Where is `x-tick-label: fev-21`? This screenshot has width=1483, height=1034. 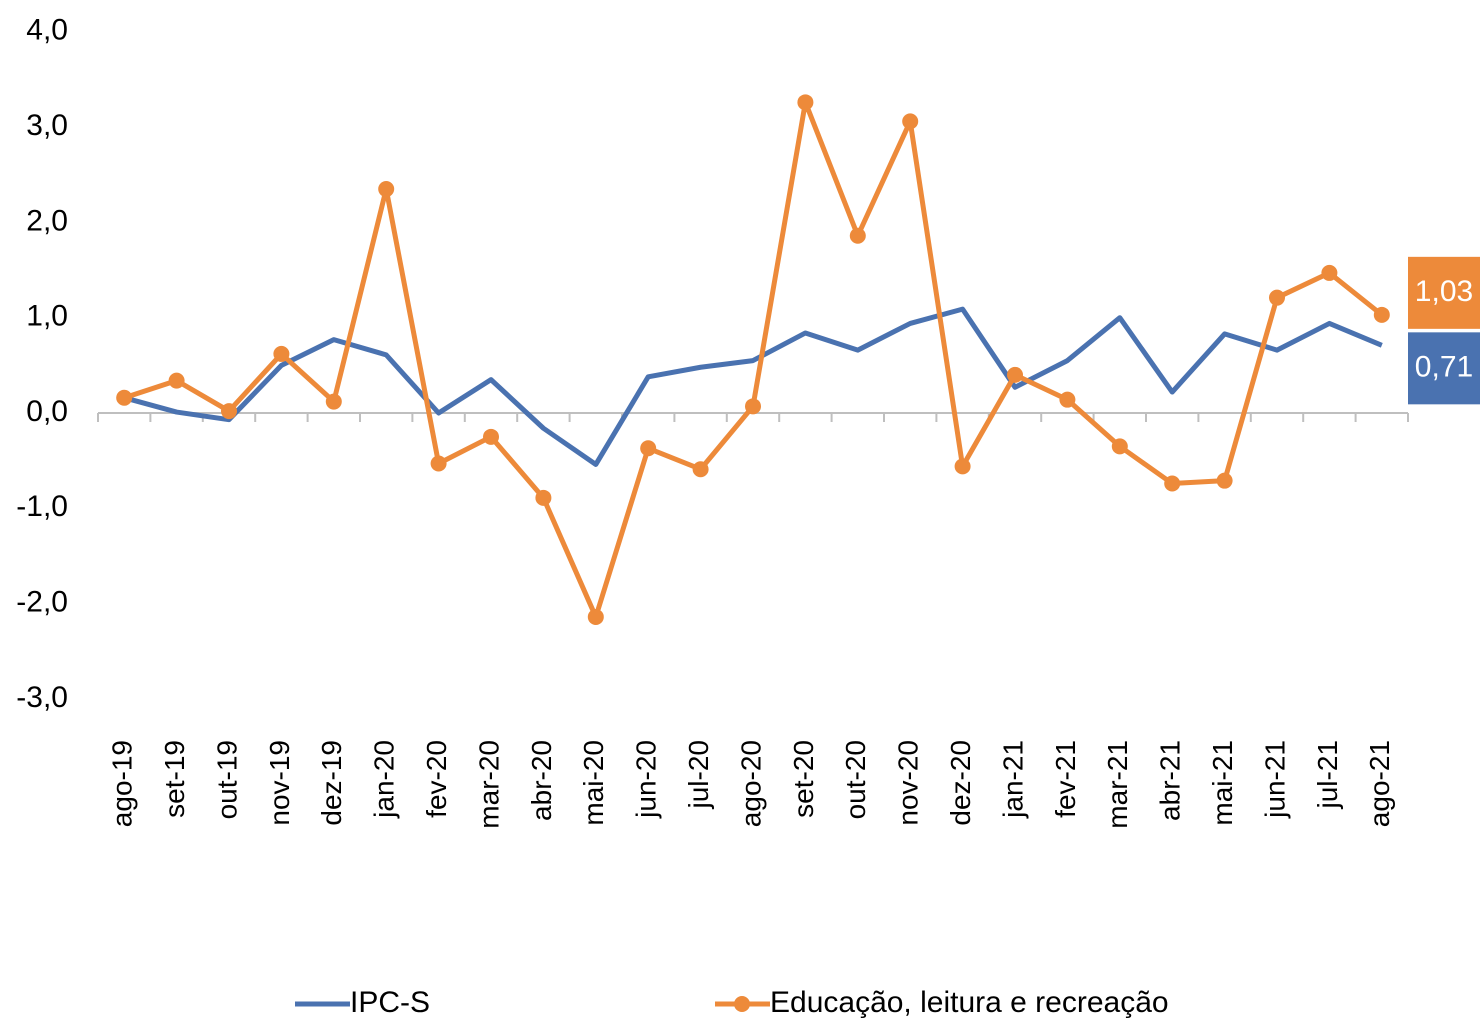 x-tick-label: fev-21 is located at coordinates (1065, 779).